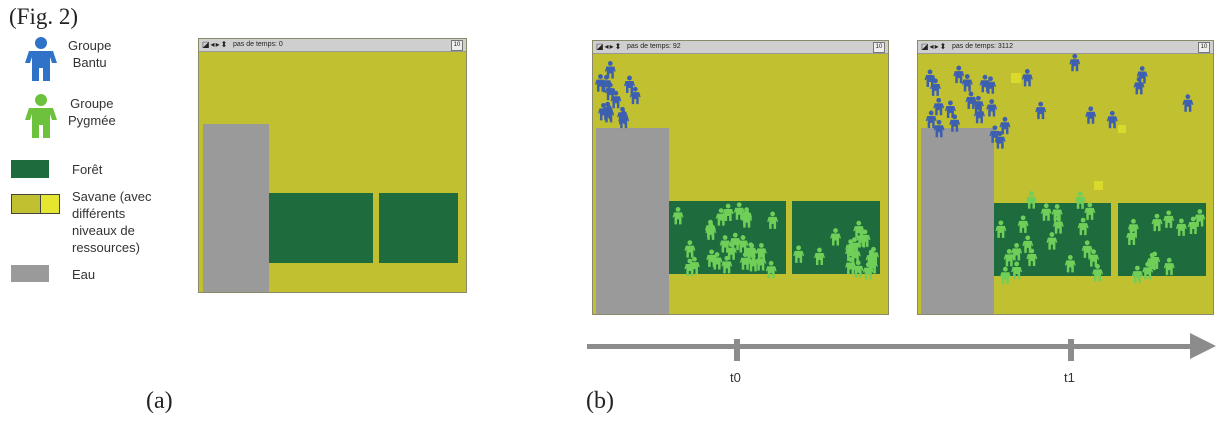 The height and width of the screenshot is (421, 1216). I want to click on timeline-label-t0: t0, so click(735, 377).